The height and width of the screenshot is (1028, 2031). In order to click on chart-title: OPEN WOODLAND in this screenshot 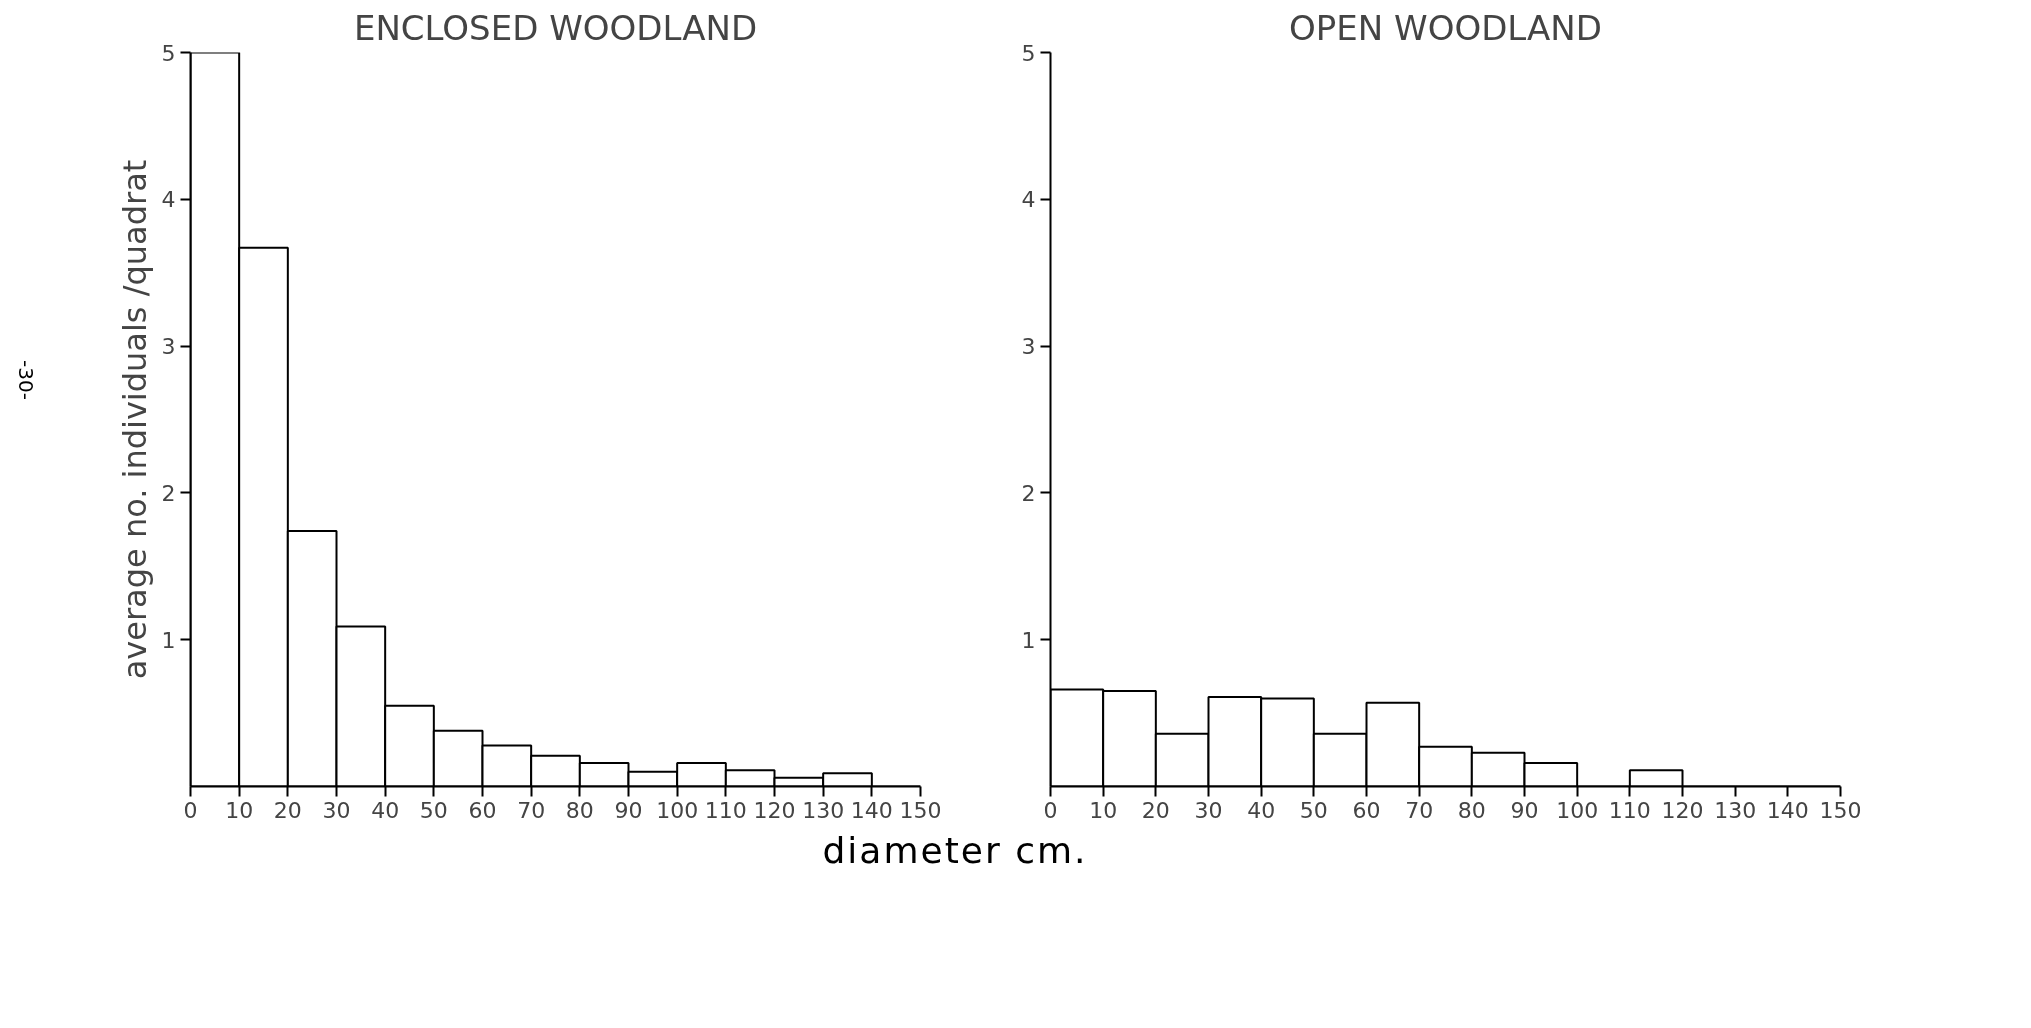, I will do `click(1445, 27)`.